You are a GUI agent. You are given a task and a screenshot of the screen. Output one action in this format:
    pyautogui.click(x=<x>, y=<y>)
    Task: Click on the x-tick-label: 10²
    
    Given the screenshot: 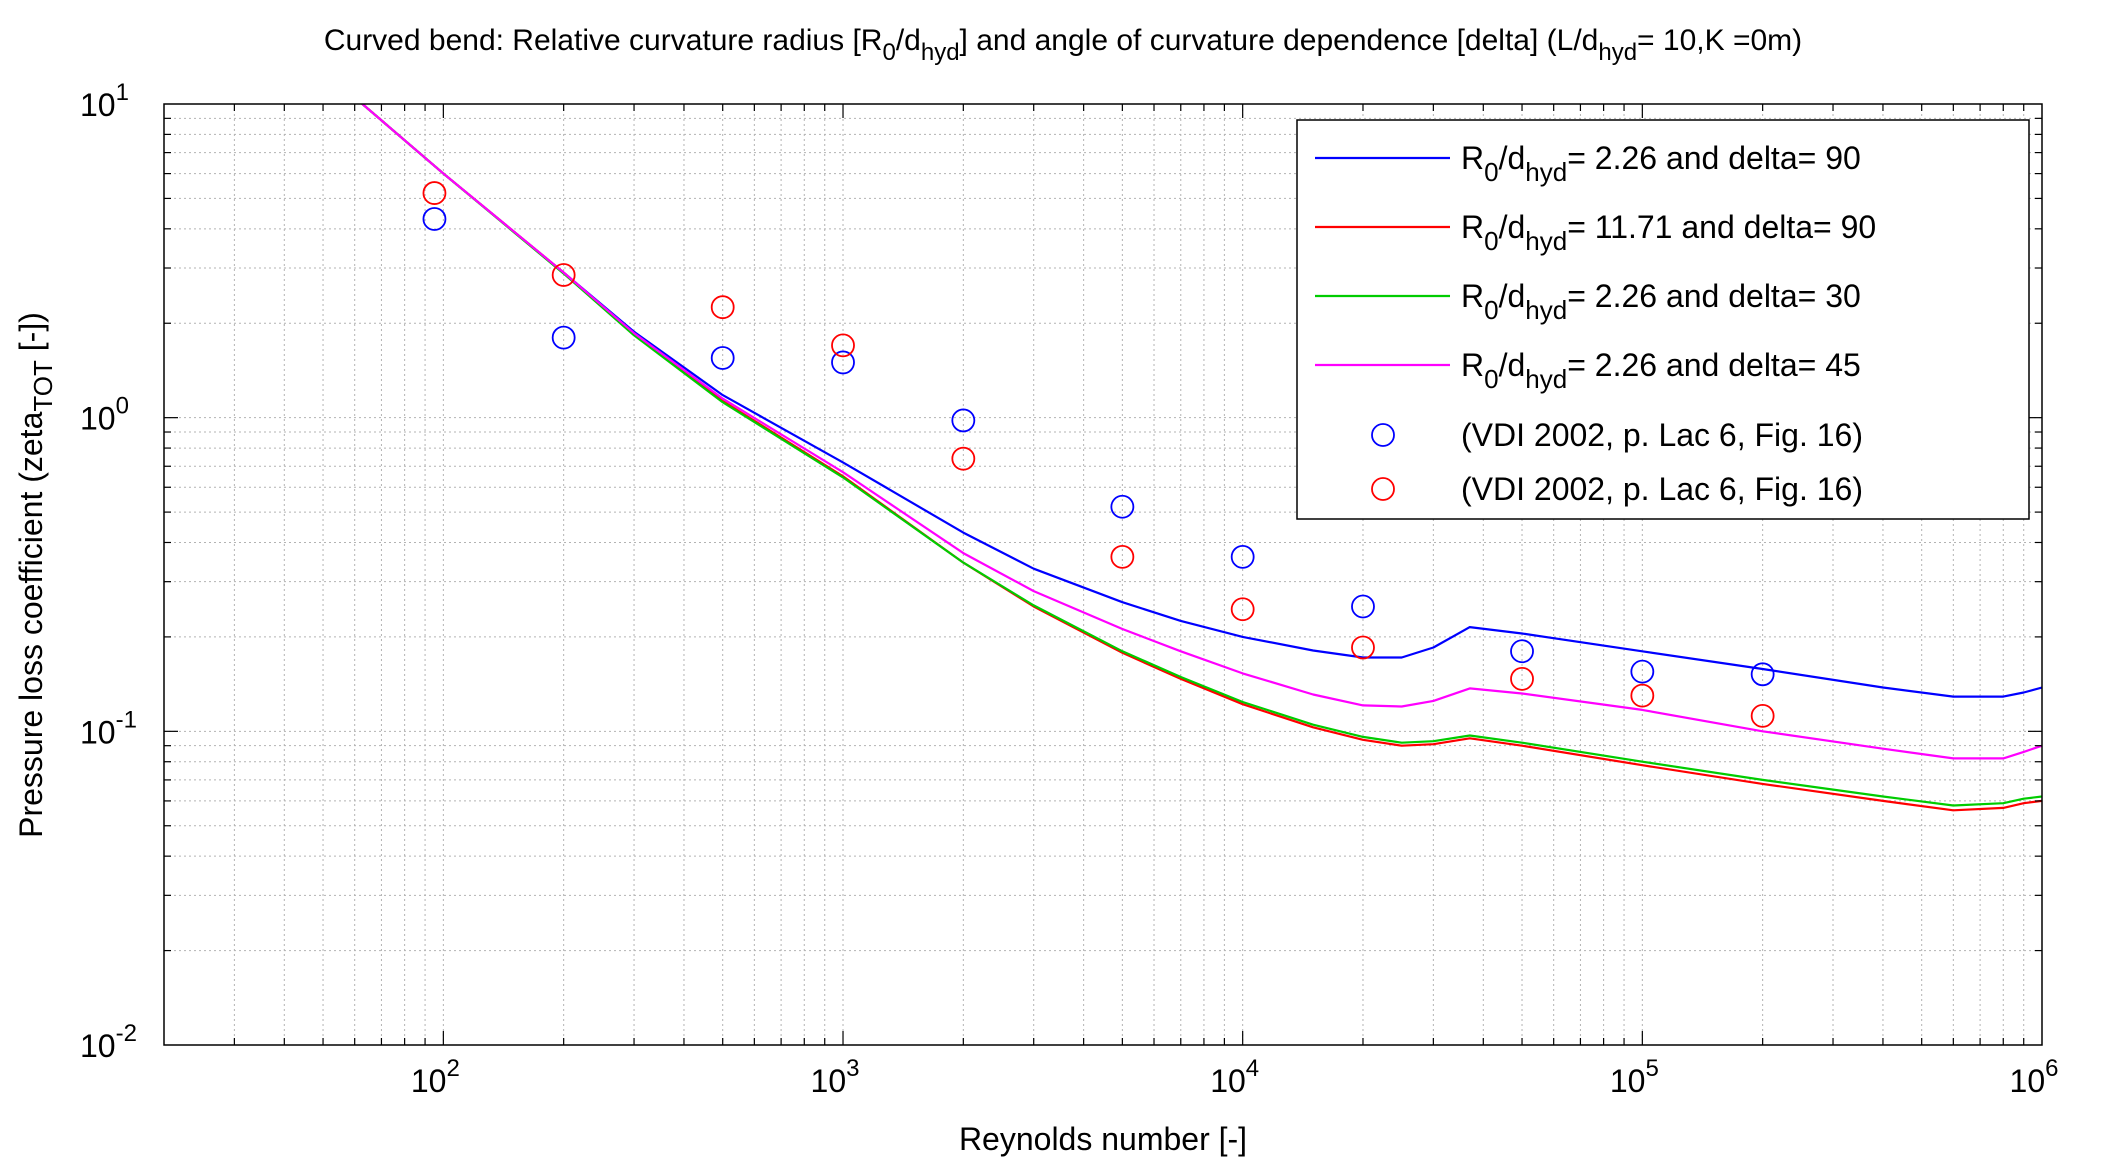 What is the action you would take?
    pyautogui.click(x=435, y=1077)
    